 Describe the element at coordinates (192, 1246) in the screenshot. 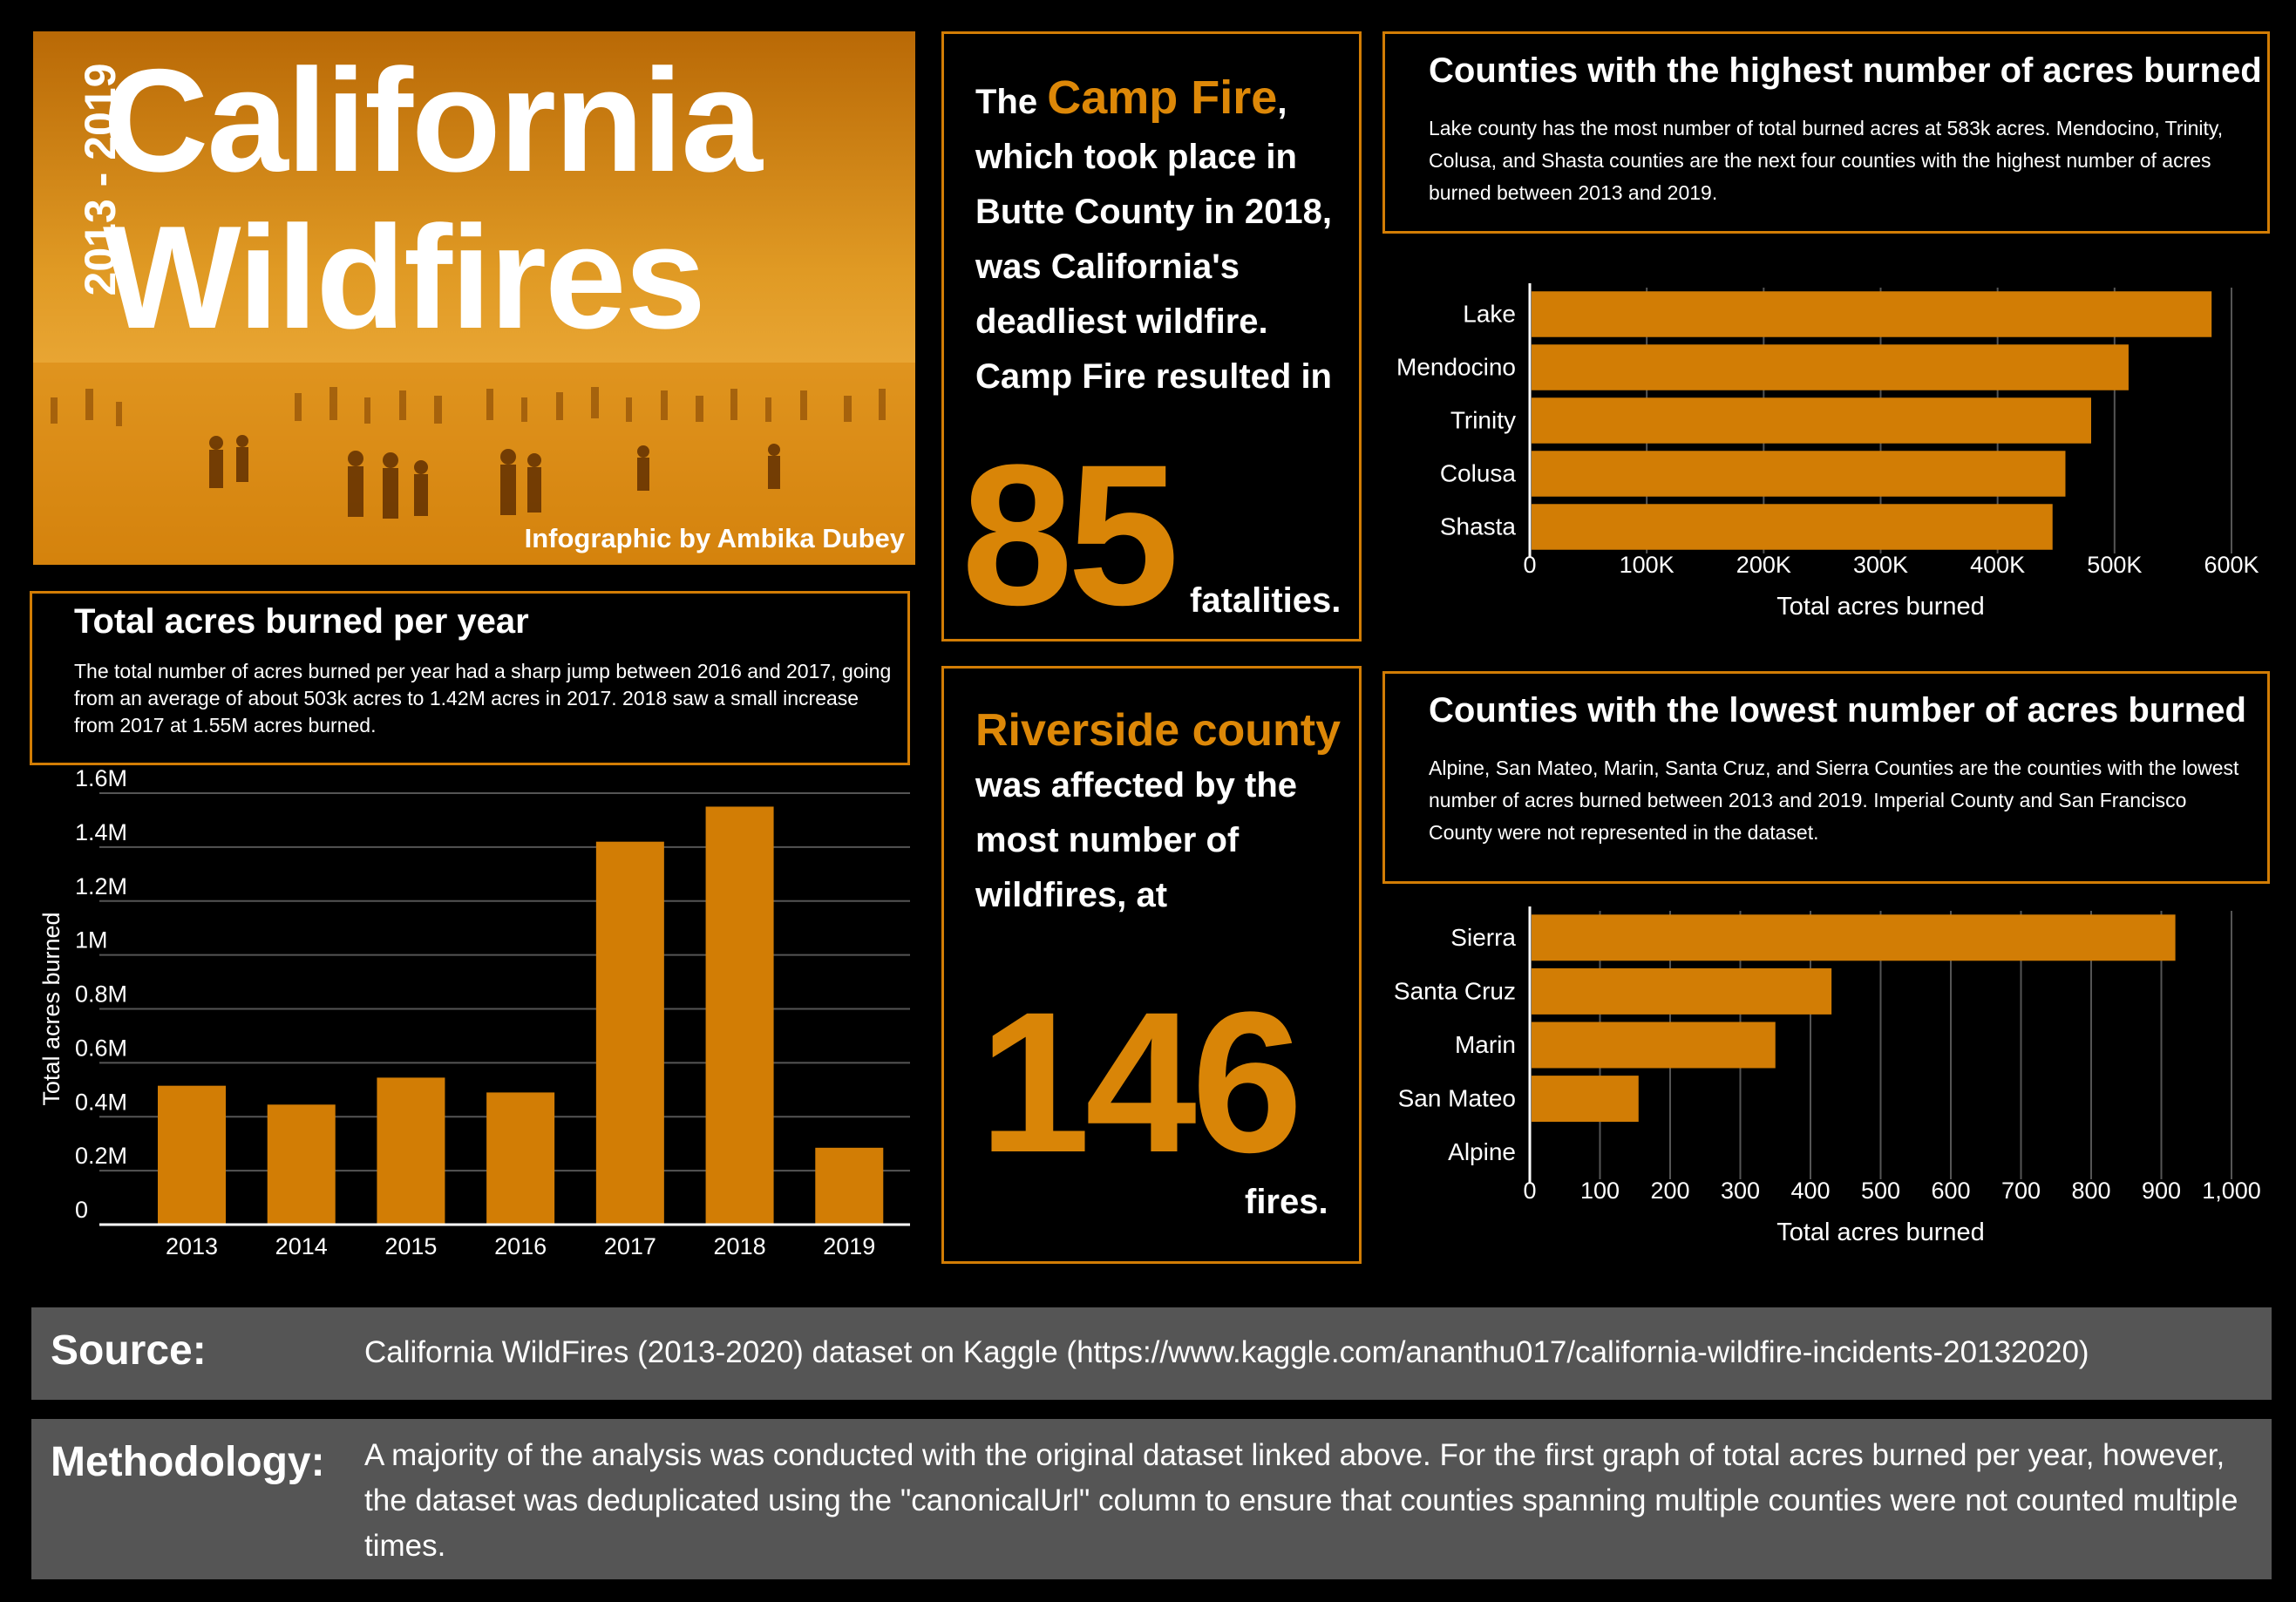

I see `x-tick-label: 2013` at that location.